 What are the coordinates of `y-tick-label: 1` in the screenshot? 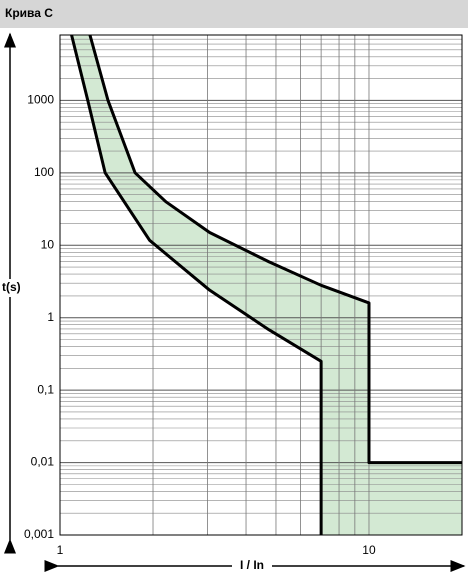 It's located at (50, 317).